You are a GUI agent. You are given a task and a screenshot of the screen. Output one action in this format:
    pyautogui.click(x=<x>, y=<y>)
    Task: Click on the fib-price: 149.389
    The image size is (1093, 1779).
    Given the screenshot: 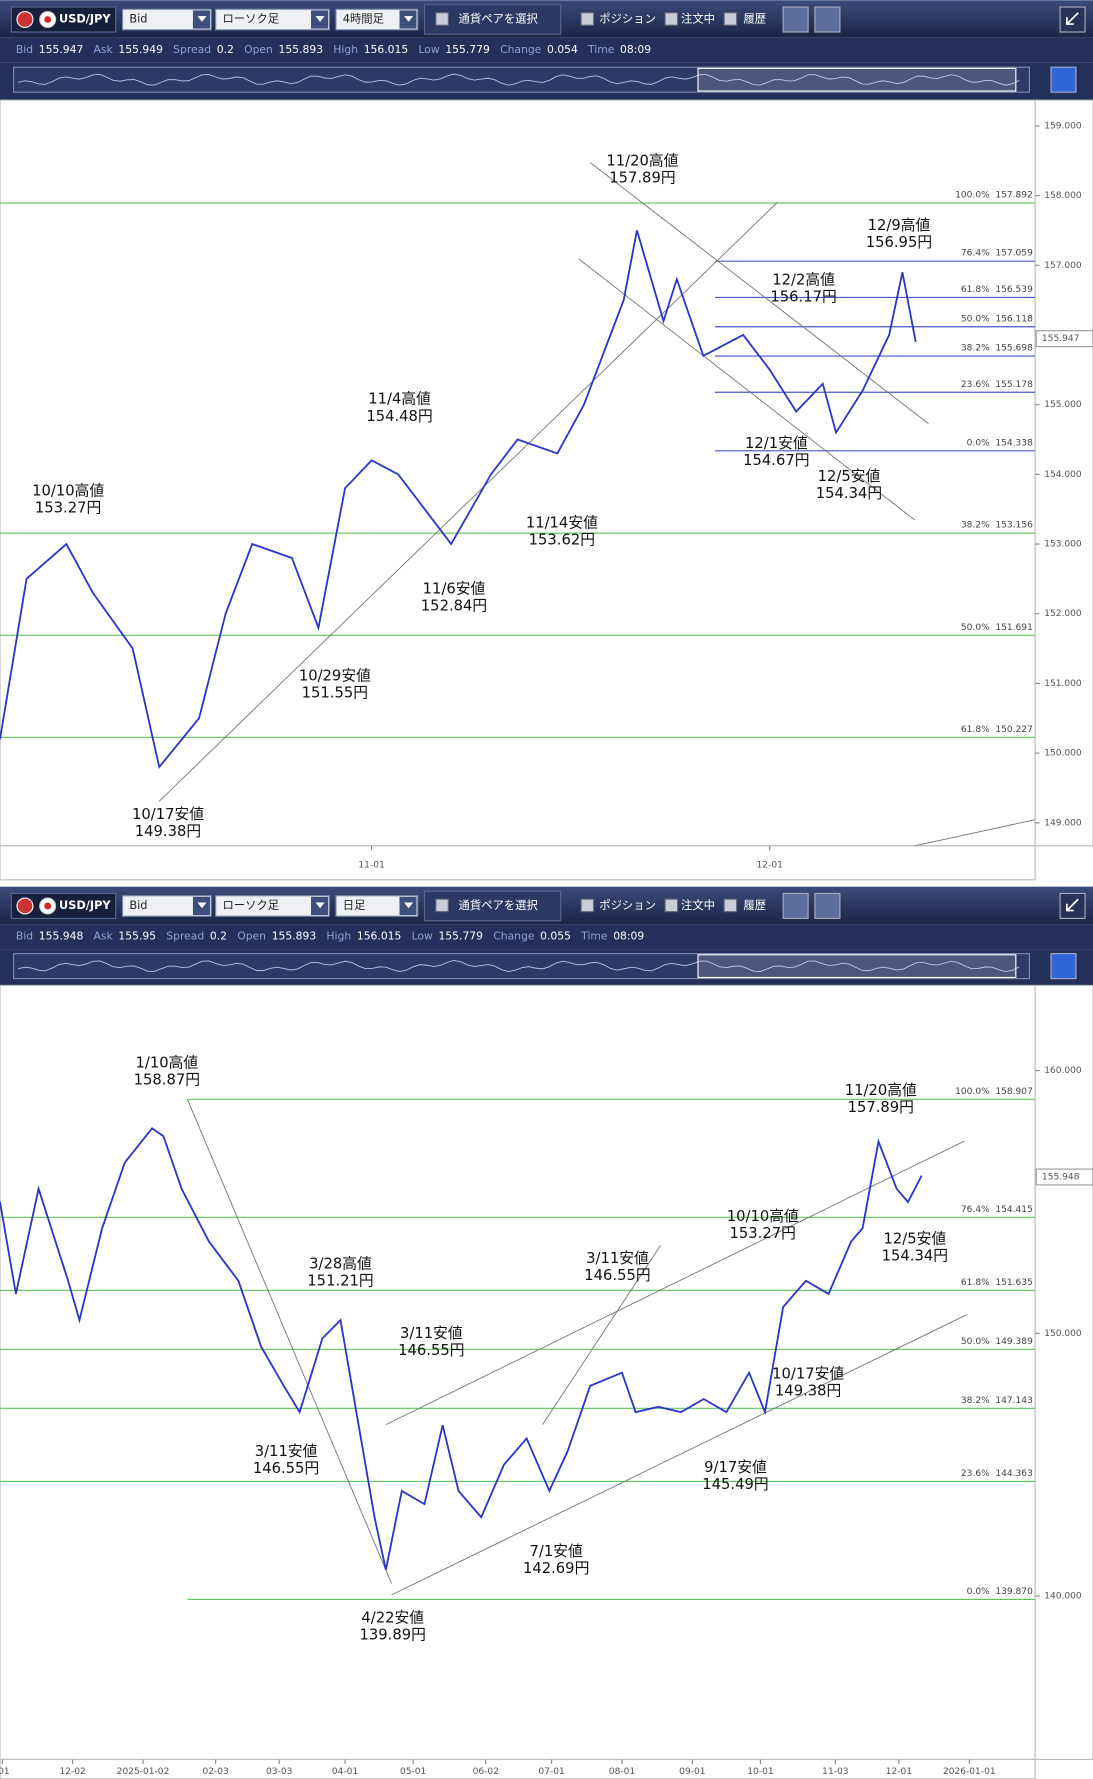 What is the action you would take?
    pyautogui.click(x=1014, y=1342)
    